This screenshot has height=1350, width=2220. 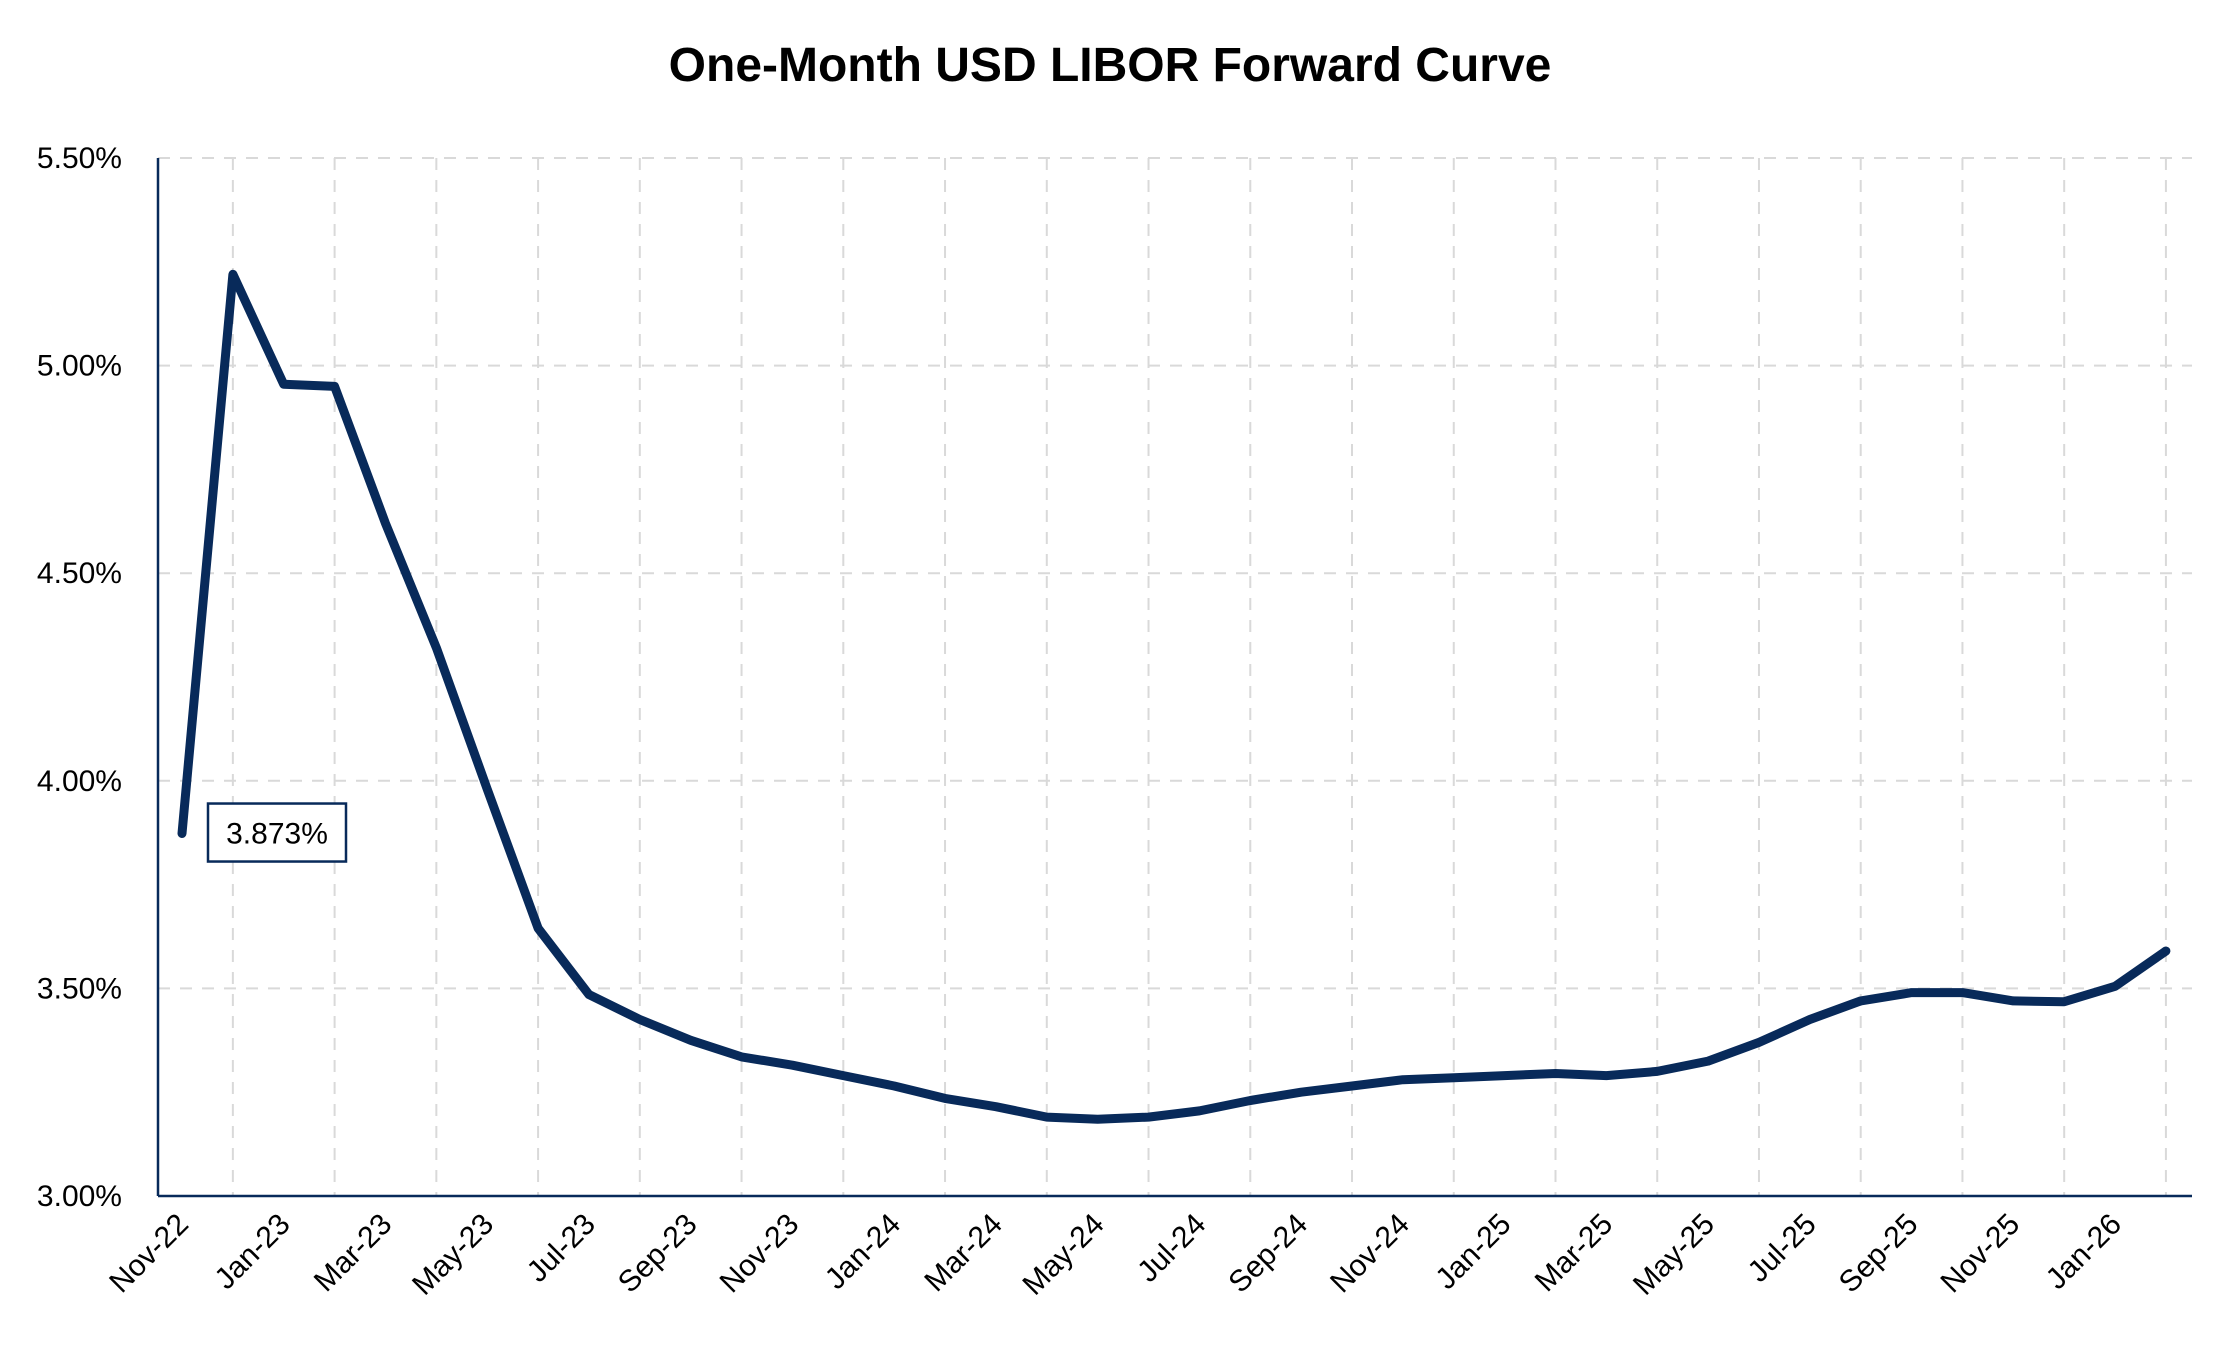 What do you see at coordinates (658, 1254) in the screenshot?
I see `x-tick-label: Sep-23` at bounding box center [658, 1254].